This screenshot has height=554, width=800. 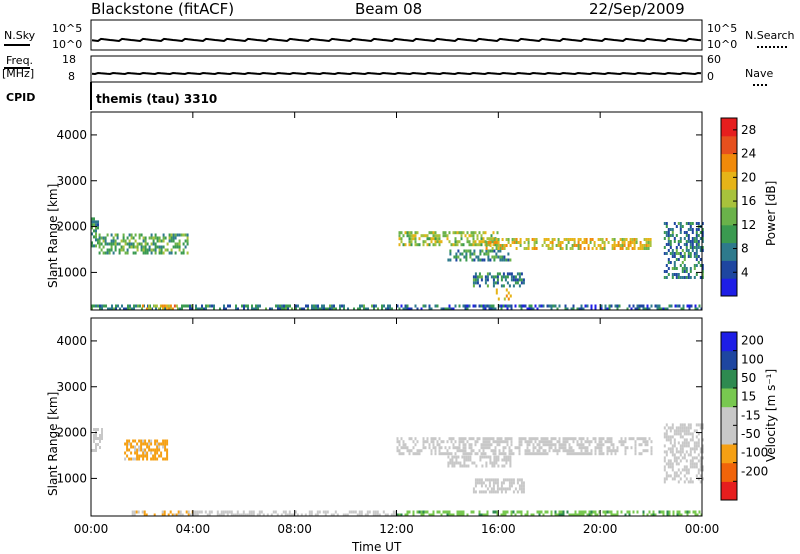 What do you see at coordinates (759, 73) in the screenshot?
I see `nave-label: Nave` at bounding box center [759, 73].